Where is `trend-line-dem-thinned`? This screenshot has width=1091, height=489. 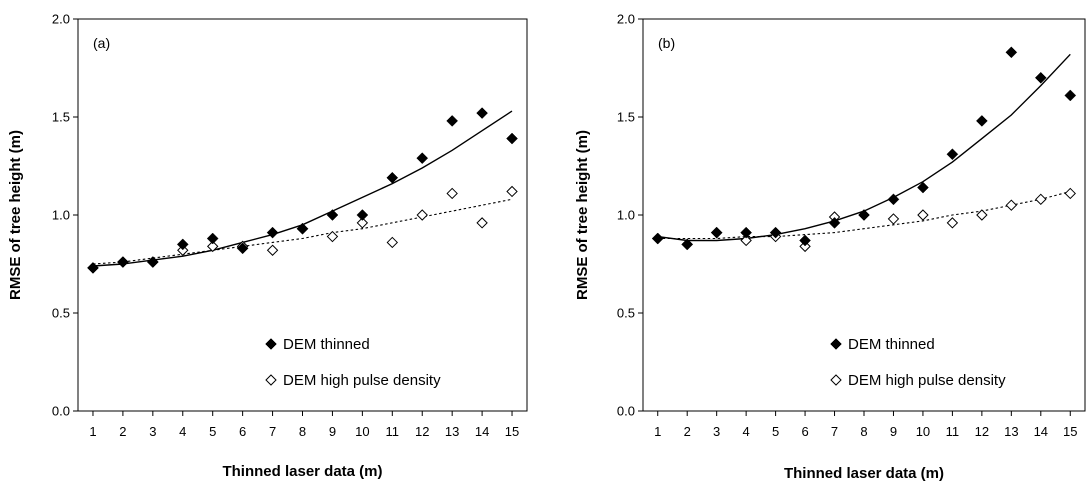
trend-line-dem-thinned is located at coordinates (302, 188).